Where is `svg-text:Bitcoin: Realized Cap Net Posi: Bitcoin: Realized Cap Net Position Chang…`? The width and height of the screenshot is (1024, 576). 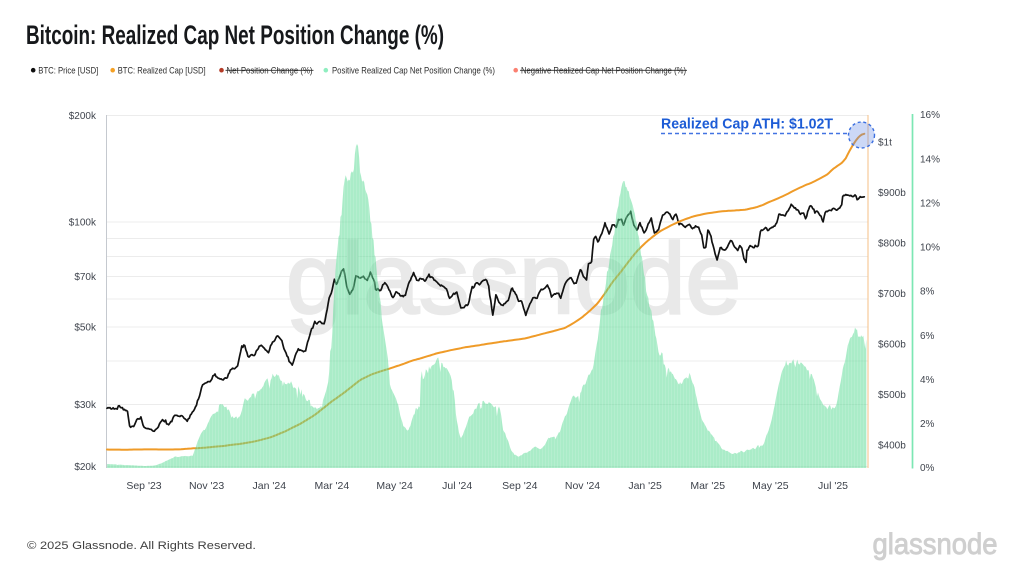 svg-text:Bitcoin: Realized Cap Net Posi: Bitcoin: Realized Cap Net Position Chang… is located at coordinates (235, 35).